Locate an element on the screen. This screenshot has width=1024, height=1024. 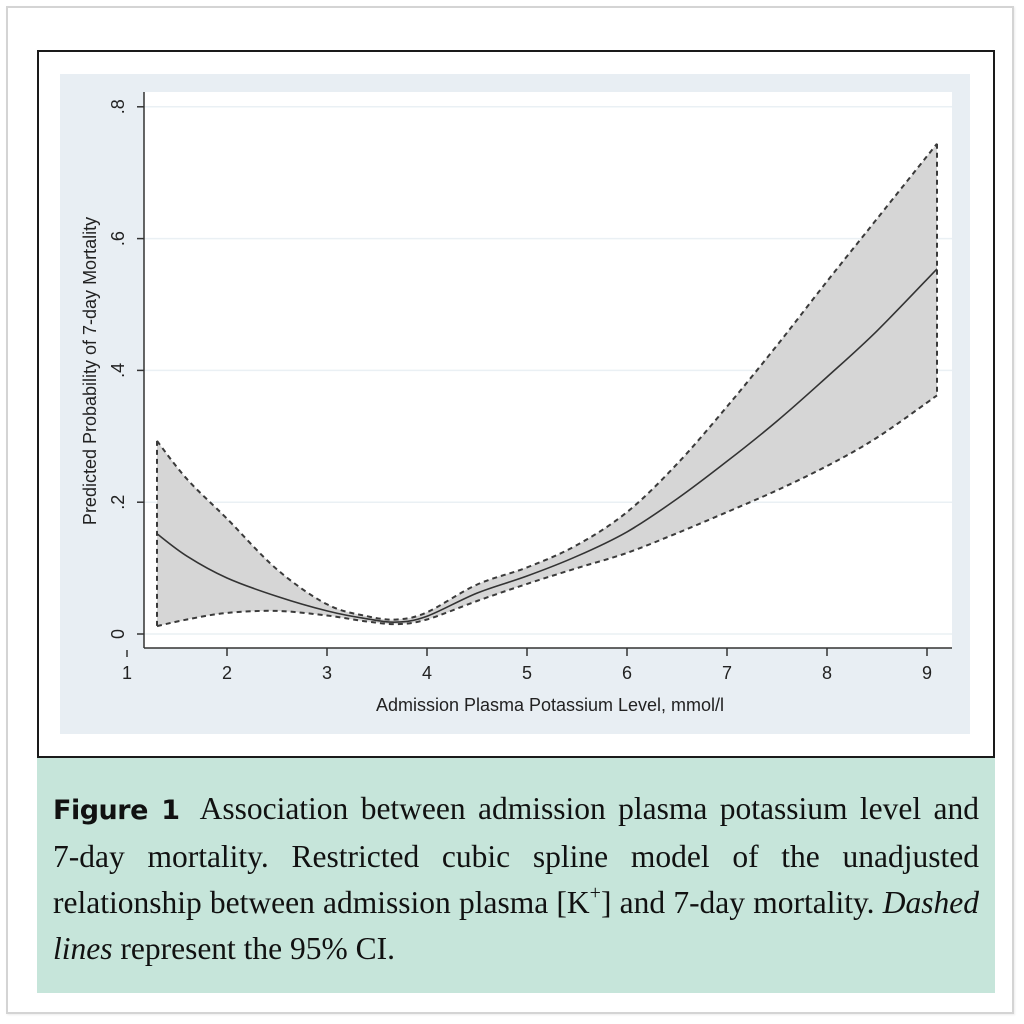
x-tick-label: 4 is located at coordinates (427, 673).